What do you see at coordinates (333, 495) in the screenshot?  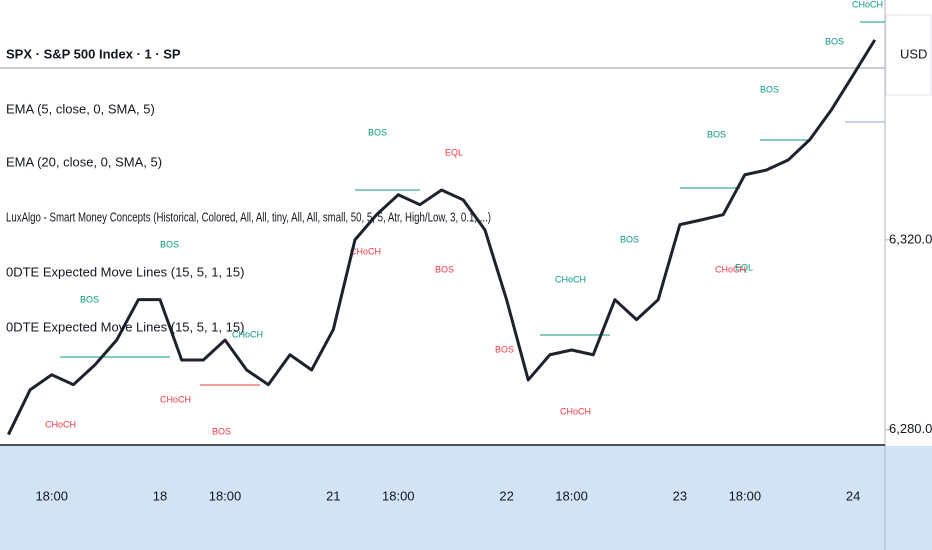 I see `x-tick-label: 21` at bounding box center [333, 495].